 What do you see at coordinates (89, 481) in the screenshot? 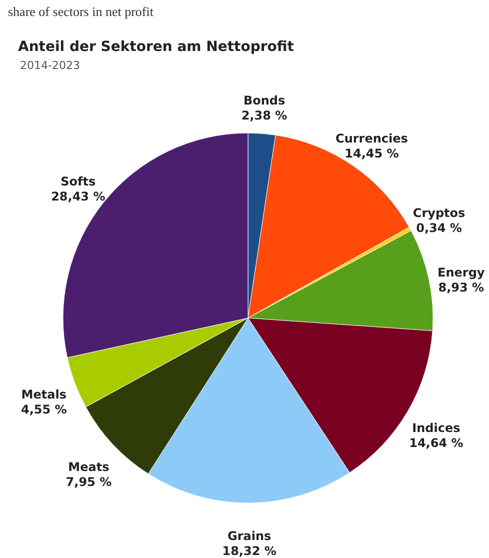
I see `data-label: 7,95 %` at bounding box center [89, 481].